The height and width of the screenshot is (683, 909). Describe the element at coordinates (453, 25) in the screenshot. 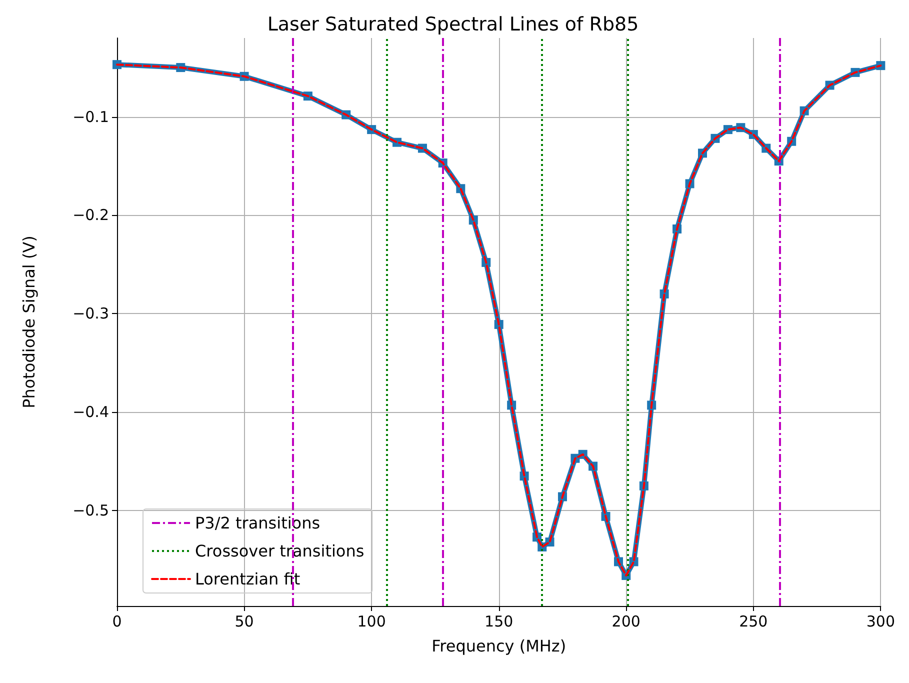

I see `chart-title: Laser Saturated Spectral Lines of Rb85` at that location.